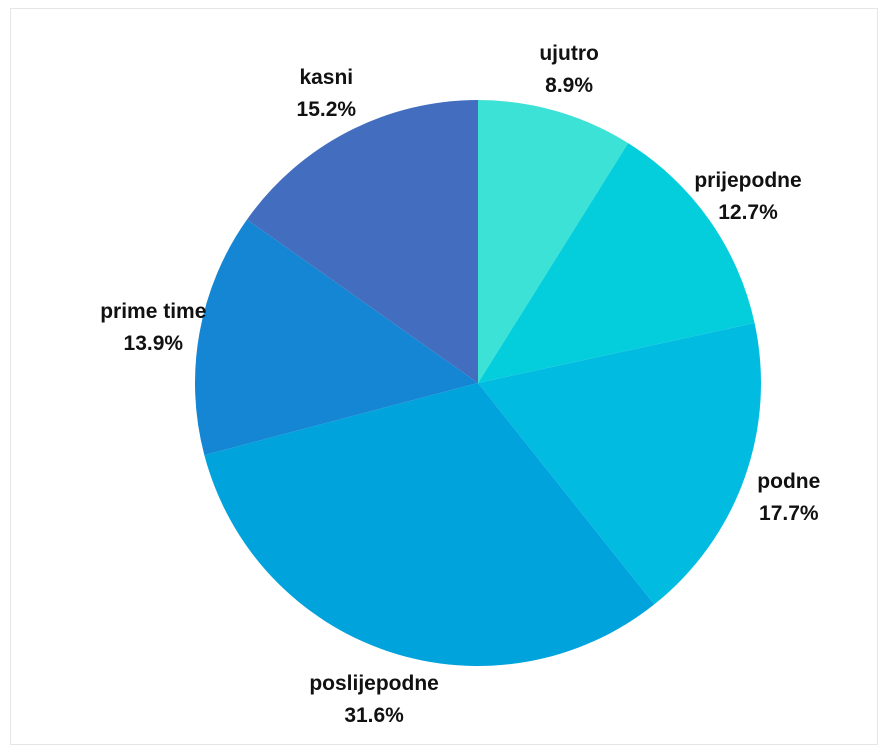  I want to click on slice-percent-label: 15.2%, so click(327, 109).